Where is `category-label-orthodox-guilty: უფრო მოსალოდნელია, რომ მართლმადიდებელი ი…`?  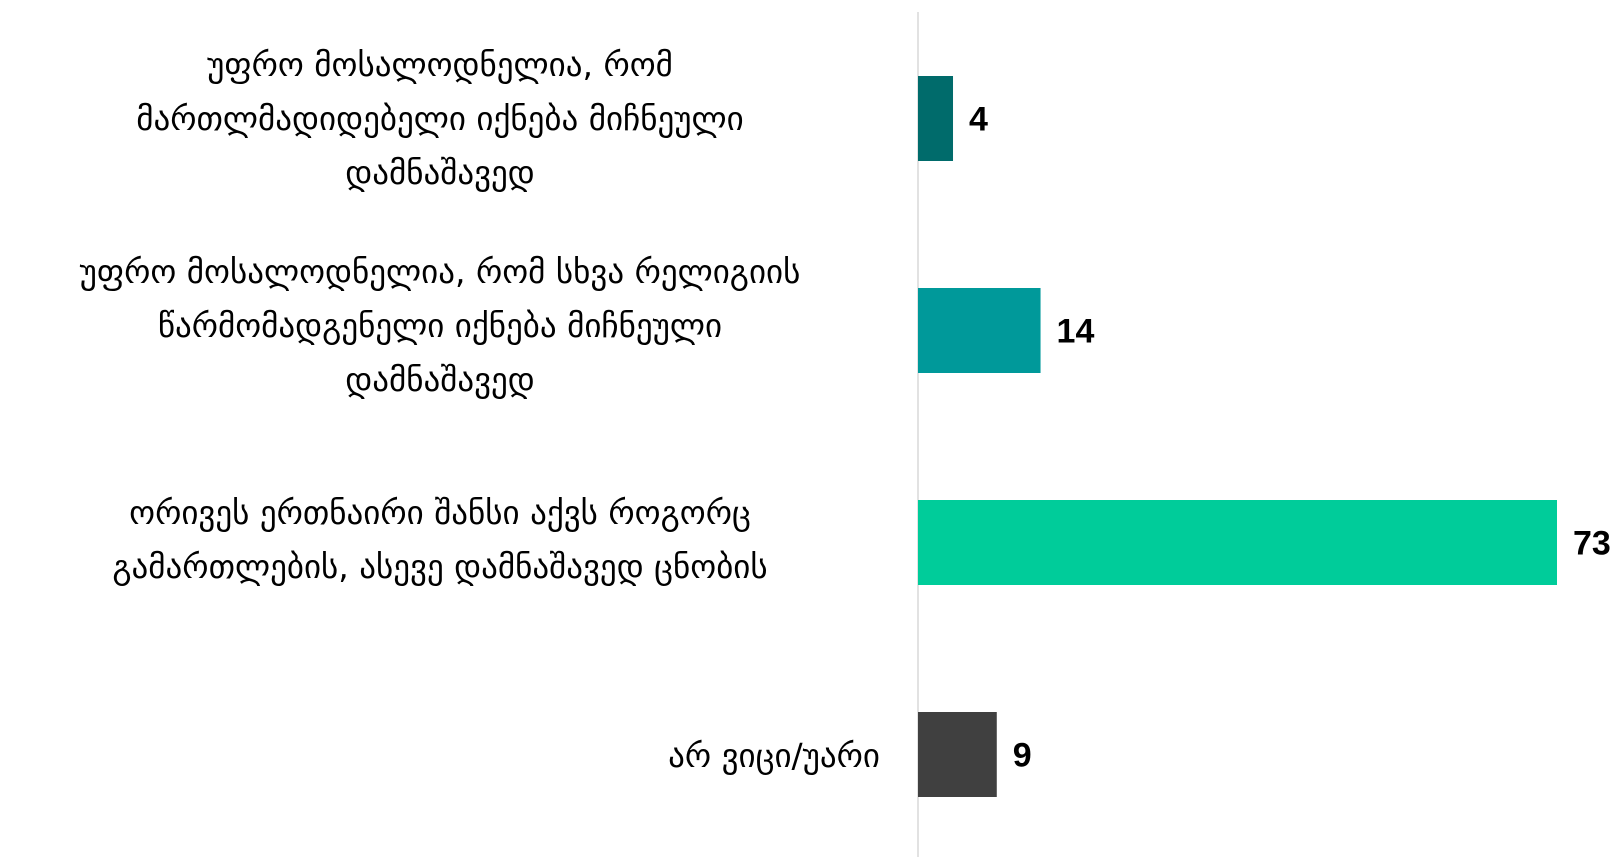 category-label-orthodox-guilty: უფრო მოსალოდნელია, რომ მართლმადიდებელი ი… is located at coordinates (440, 119).